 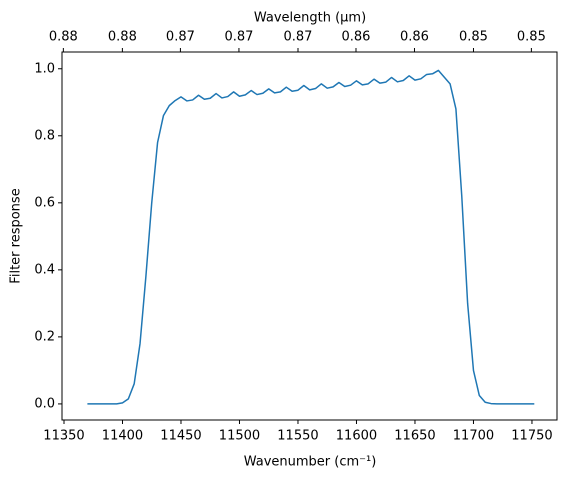 What do you see at coordinates (239, 436) in the screenshot?
I see `x-tick-label: 11500` at bounding box center [239, 436].